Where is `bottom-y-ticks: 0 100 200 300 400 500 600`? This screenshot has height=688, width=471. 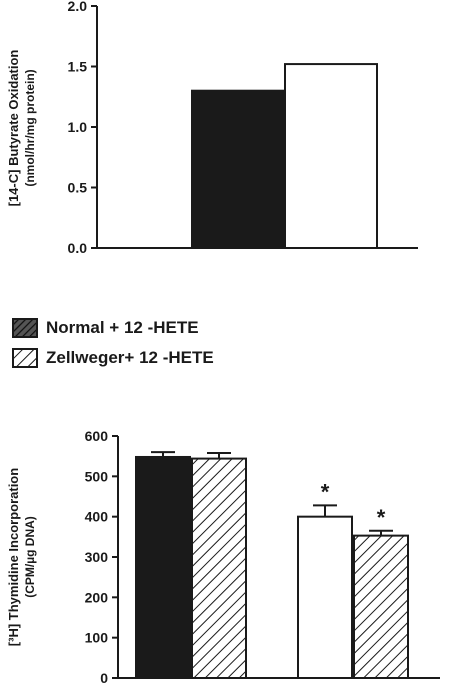 bottom-y-ticks: 0 100 200 300 400 500 600 is located at coordinates (101, 557).